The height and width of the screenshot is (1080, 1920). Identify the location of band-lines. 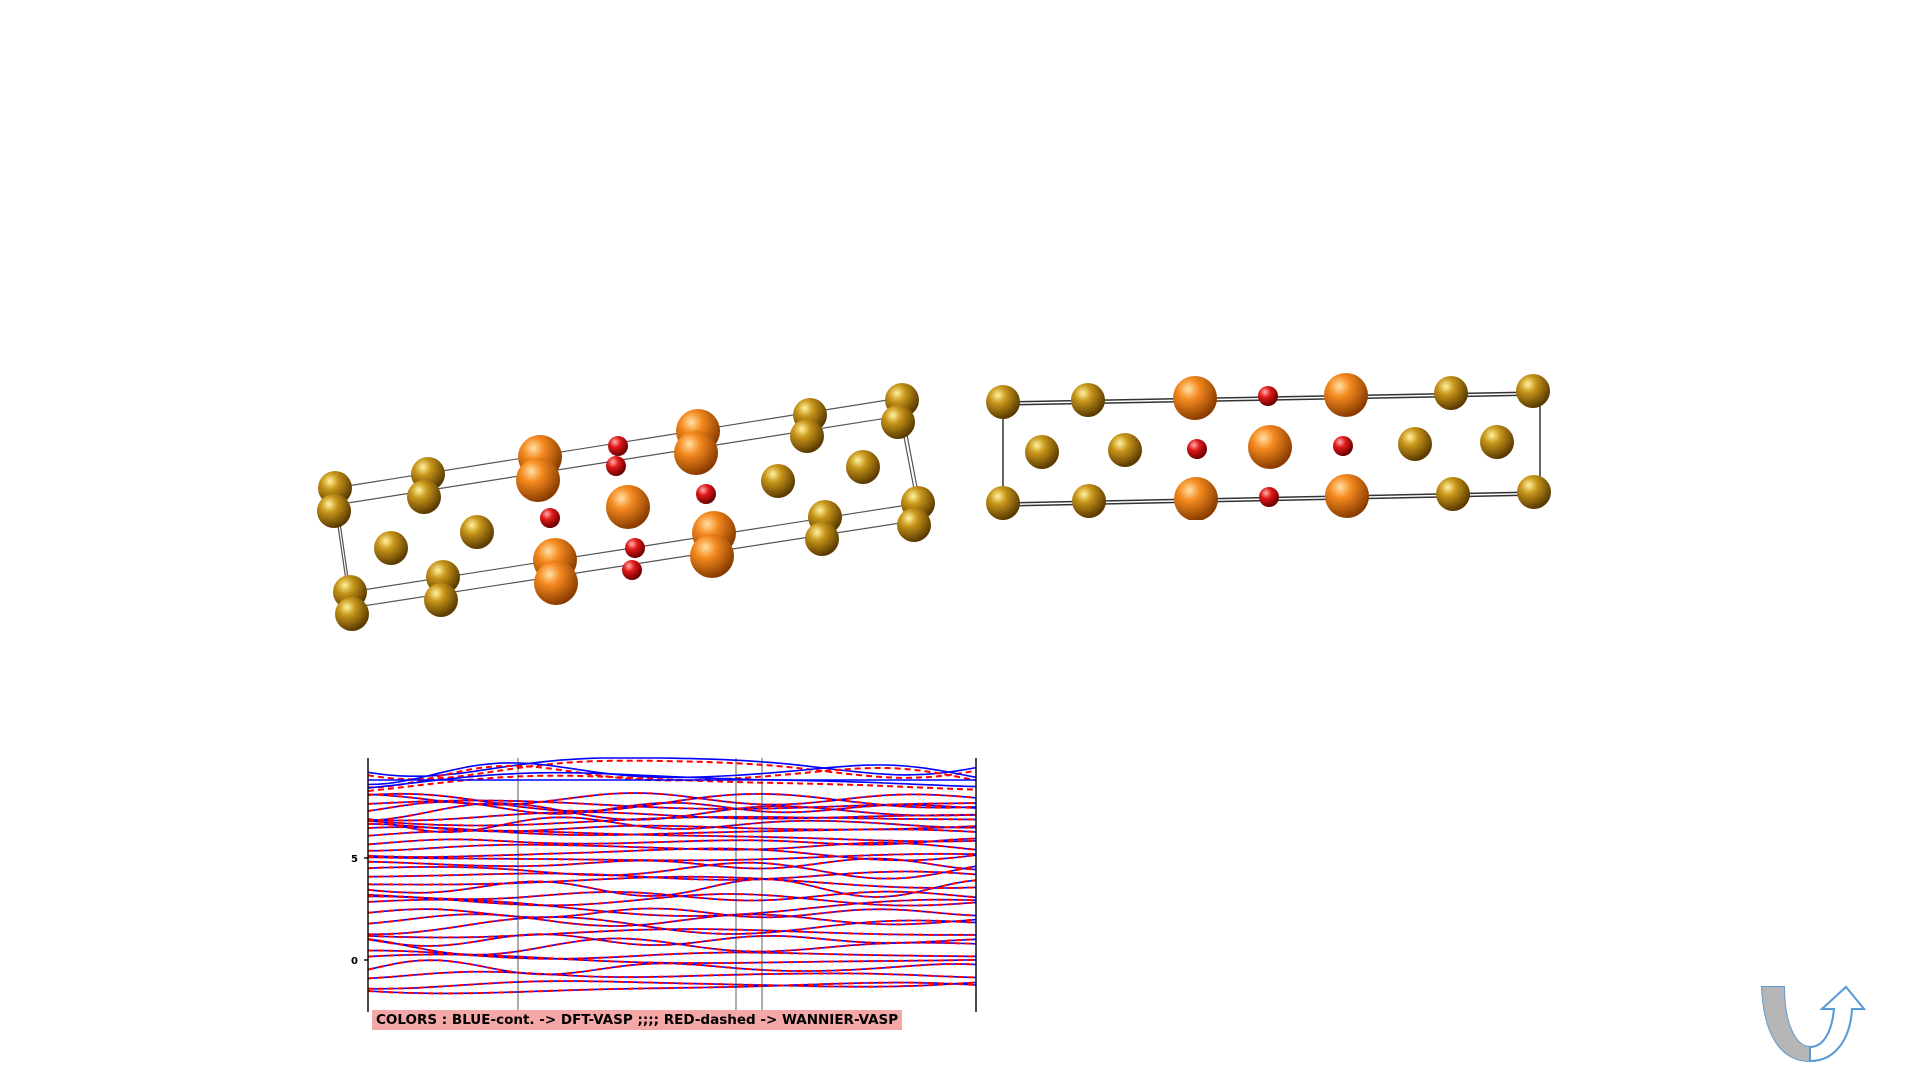
(672, 876).